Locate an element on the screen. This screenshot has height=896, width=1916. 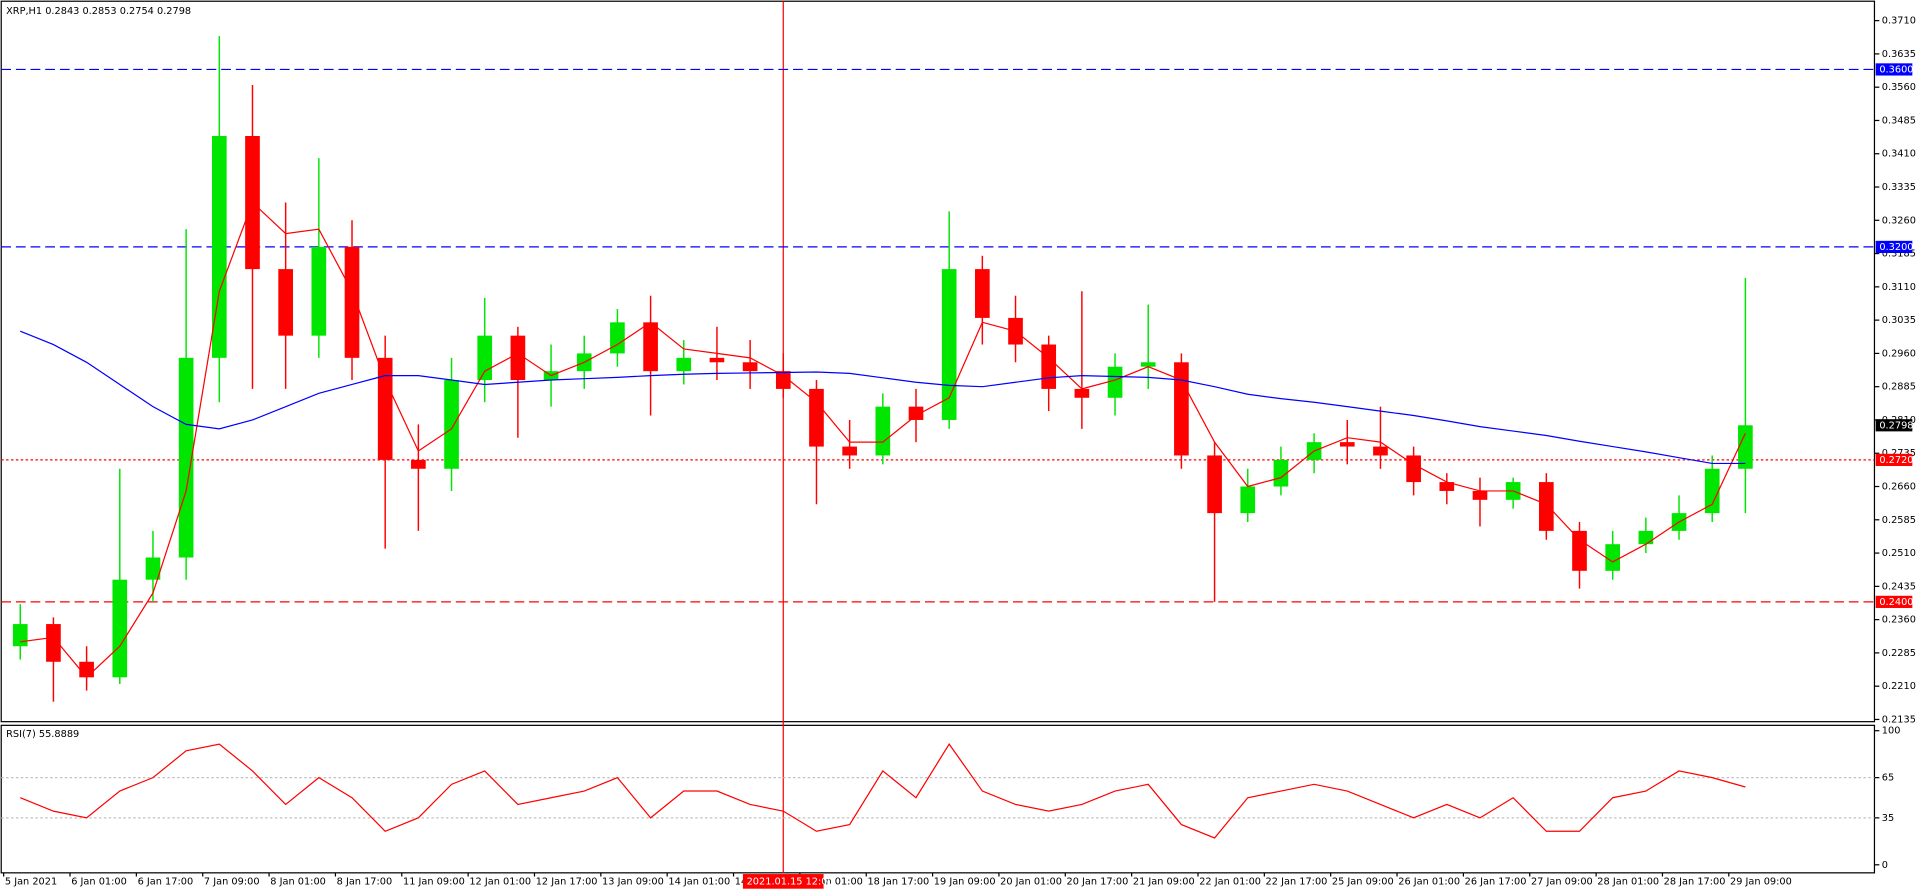
last-price-box is located at coordinates (1894, 425).